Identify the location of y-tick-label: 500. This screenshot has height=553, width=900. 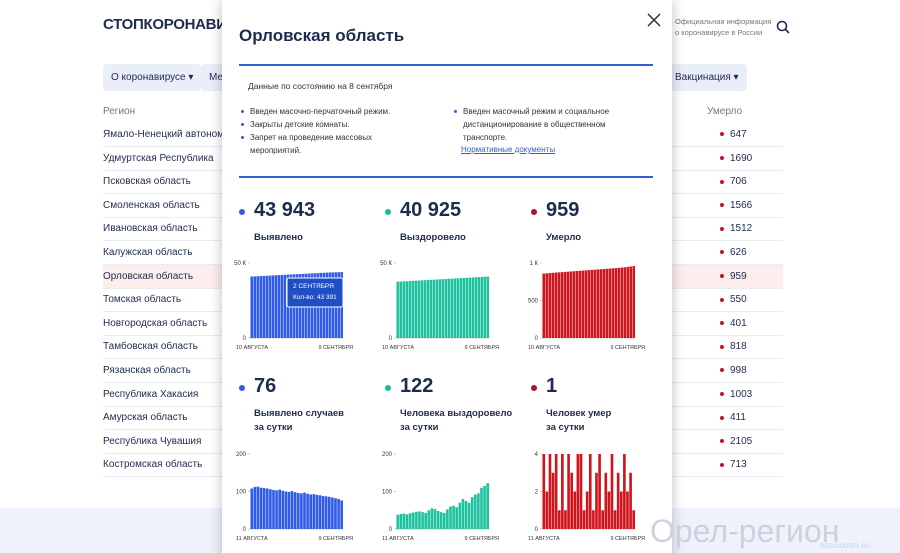
(533, 302).